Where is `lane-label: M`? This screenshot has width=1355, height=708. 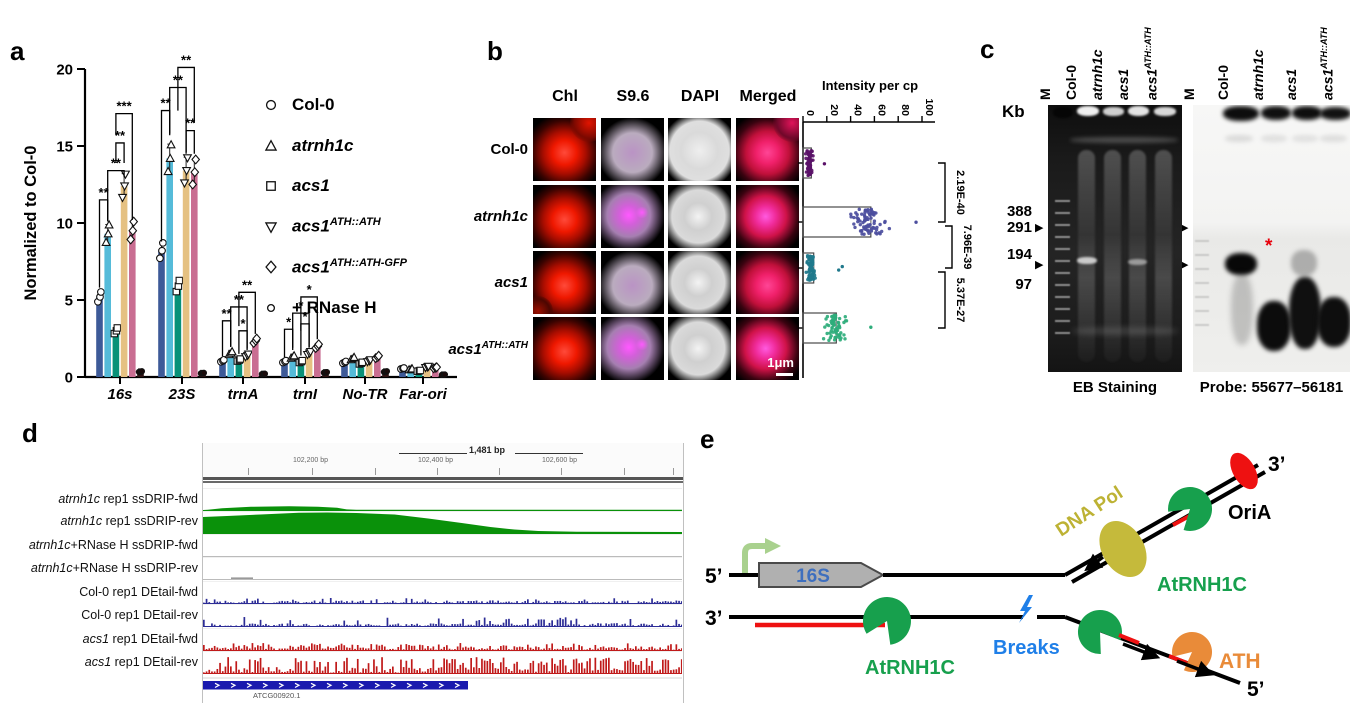 lane-label: M is located at coordinates (1189, 94).